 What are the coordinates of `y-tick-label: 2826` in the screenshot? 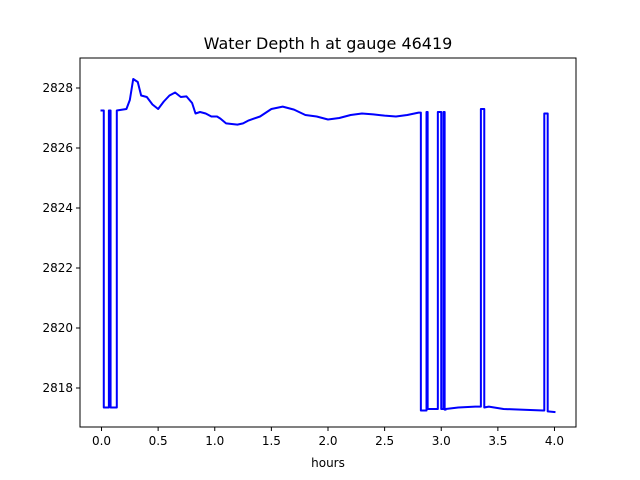 It's located at (57, 148).